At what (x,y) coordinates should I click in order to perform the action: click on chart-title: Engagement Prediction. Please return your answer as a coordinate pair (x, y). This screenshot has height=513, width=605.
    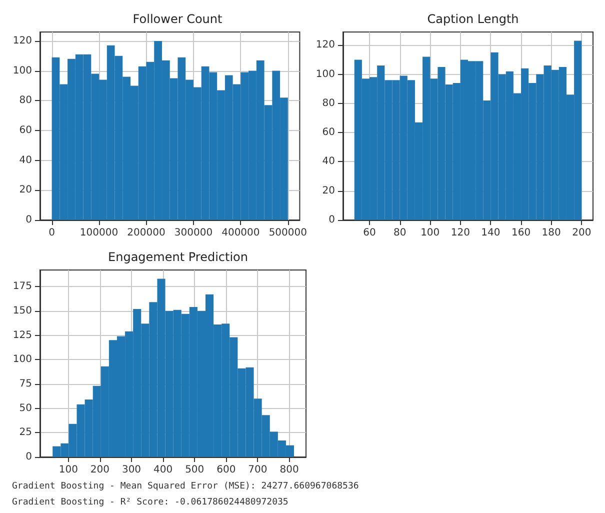
    Looking at the image, I should click on (178, 257).